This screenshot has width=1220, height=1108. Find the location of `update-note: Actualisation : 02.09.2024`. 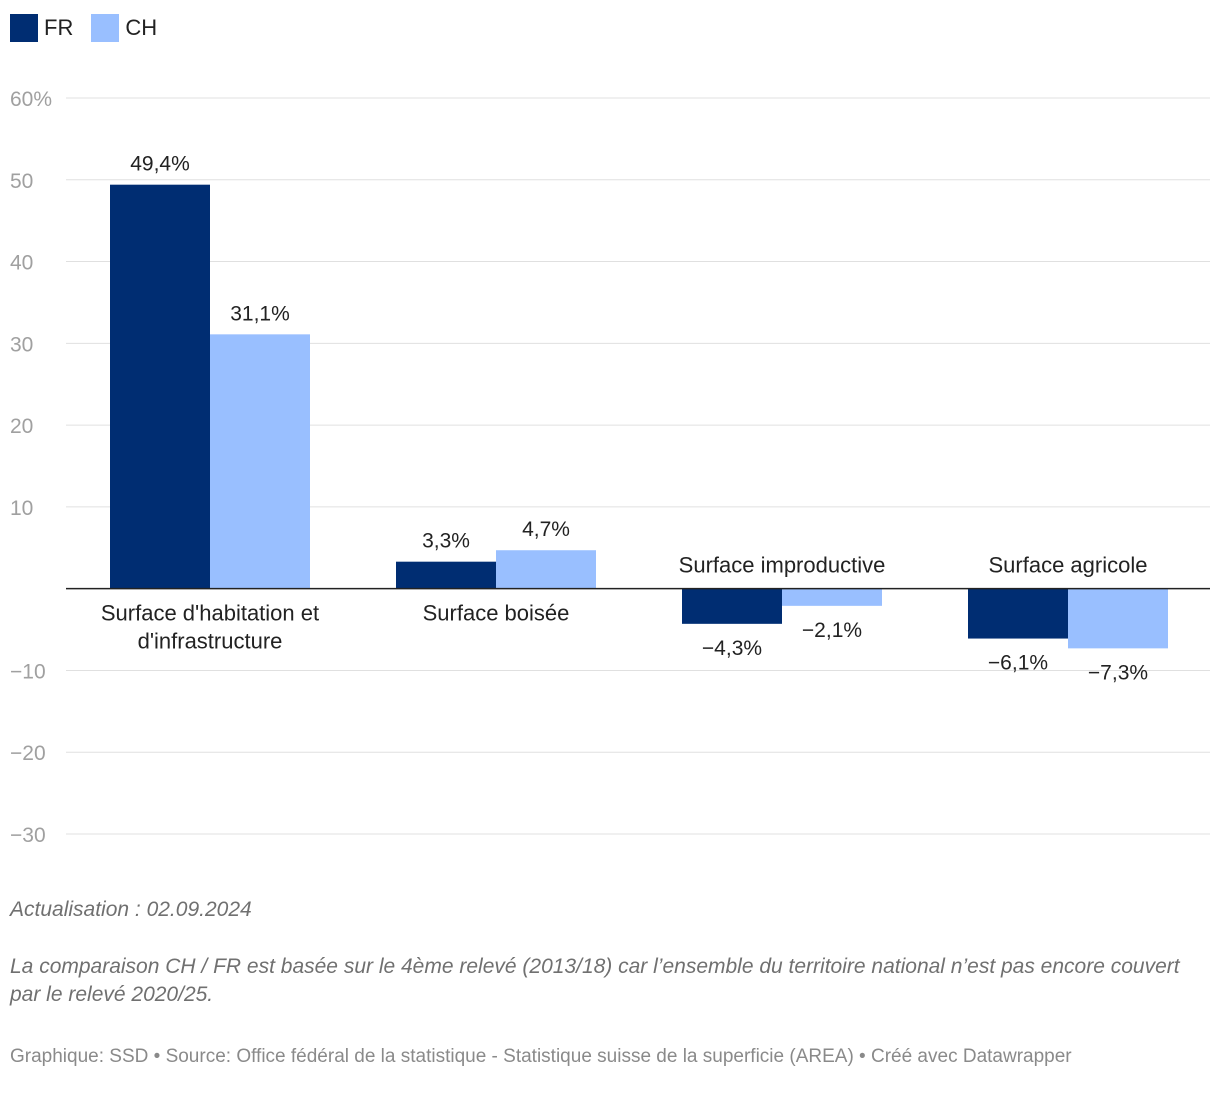

update-note: Actualisation : 02.09.2024 is located at coordinates (131, 909).